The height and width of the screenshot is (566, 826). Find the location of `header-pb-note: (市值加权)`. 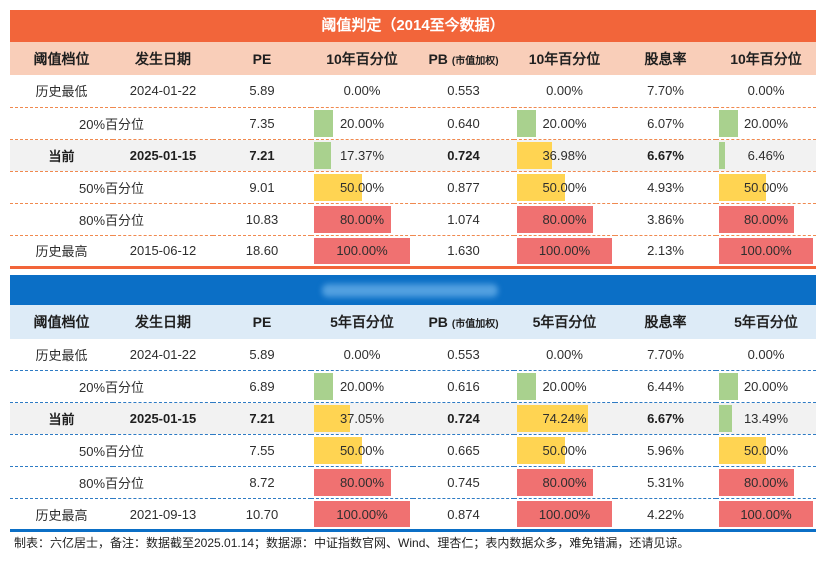

header-pb-note: (市值加权) is located at coordinates (475, 324).